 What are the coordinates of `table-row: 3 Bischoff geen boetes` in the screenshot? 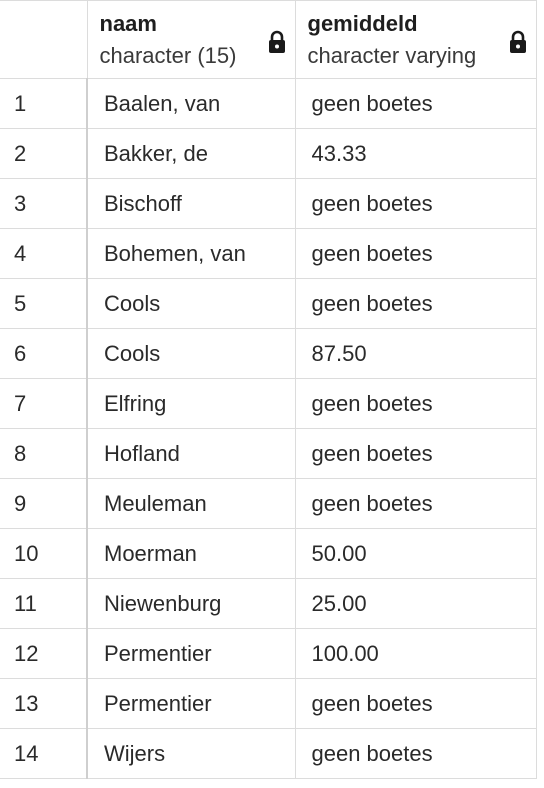 It's located at (268, 203).